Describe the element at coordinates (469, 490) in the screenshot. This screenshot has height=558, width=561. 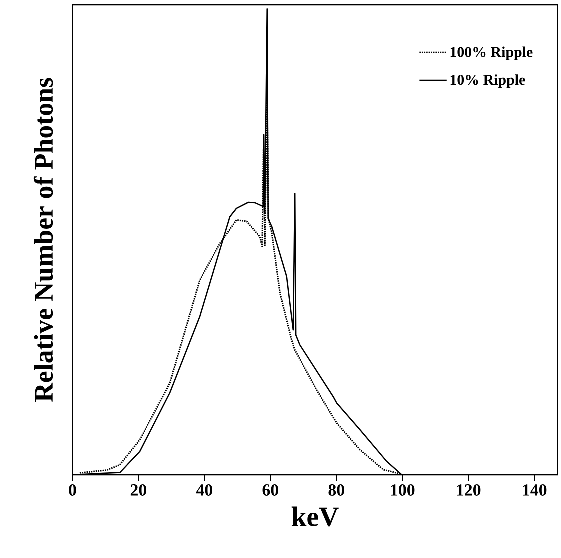
I see `x-tick-label: 120` at that location.